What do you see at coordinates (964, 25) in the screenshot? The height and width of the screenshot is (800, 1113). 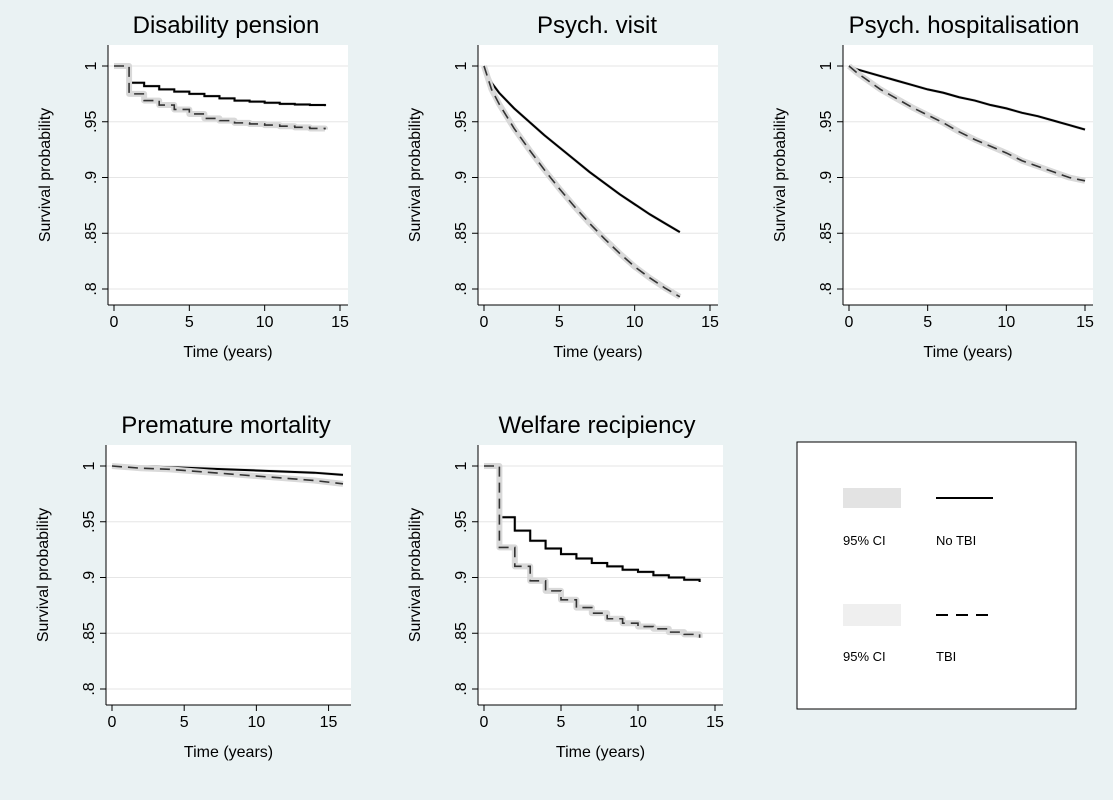 I see `panel-title: Psych. hospitalisation` at bounding box center [964, 25].